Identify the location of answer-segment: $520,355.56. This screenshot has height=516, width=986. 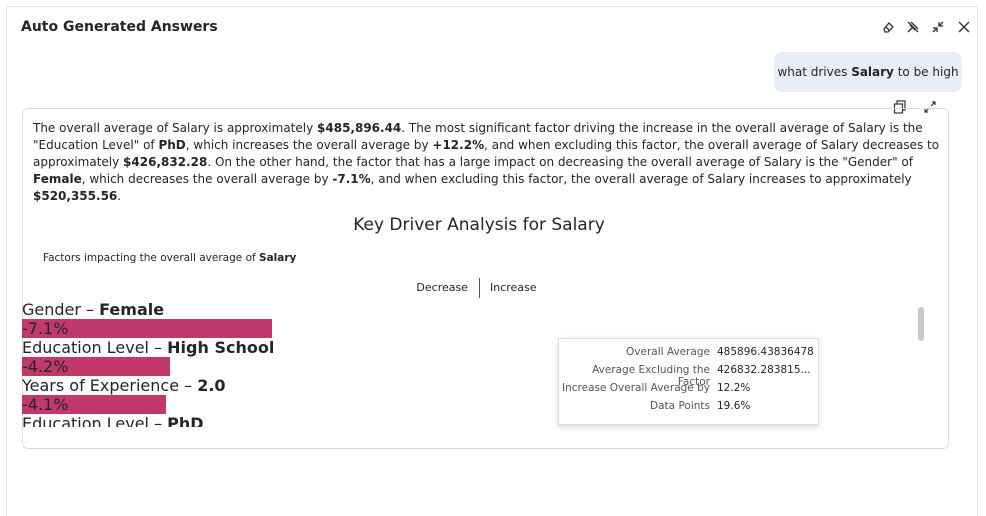
(75, 196).